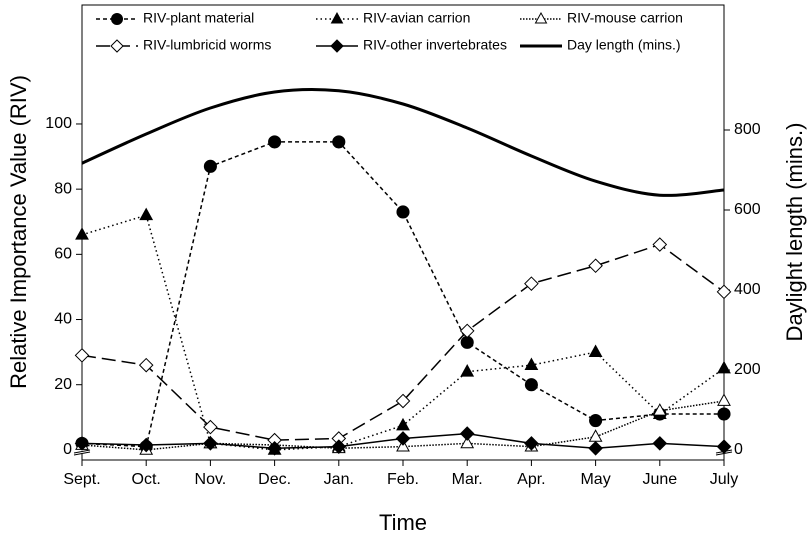 This screenshot has height=541, width=811. Describe the element at coordinates (63, 254) in the screenshot. I see `y-tick-label: 60` at that location.